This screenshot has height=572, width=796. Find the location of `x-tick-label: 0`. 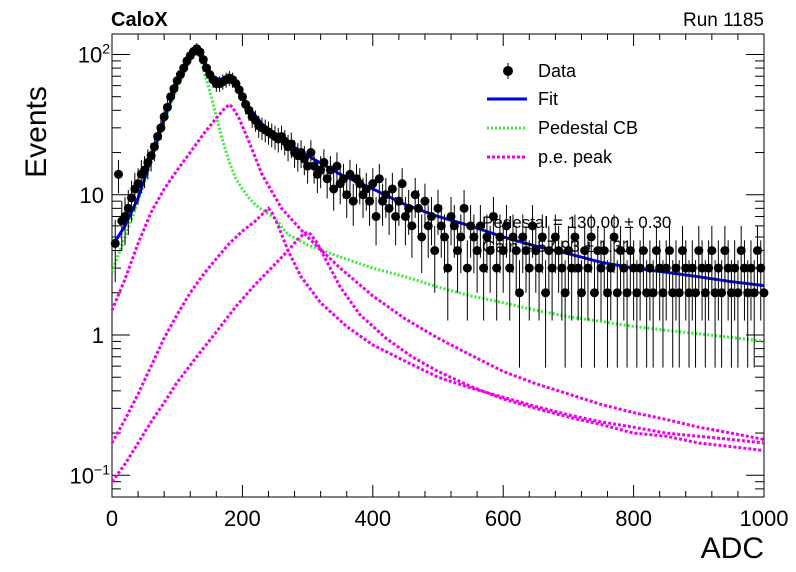

x-tick-label: 0 is located at coordinates (112, 518).